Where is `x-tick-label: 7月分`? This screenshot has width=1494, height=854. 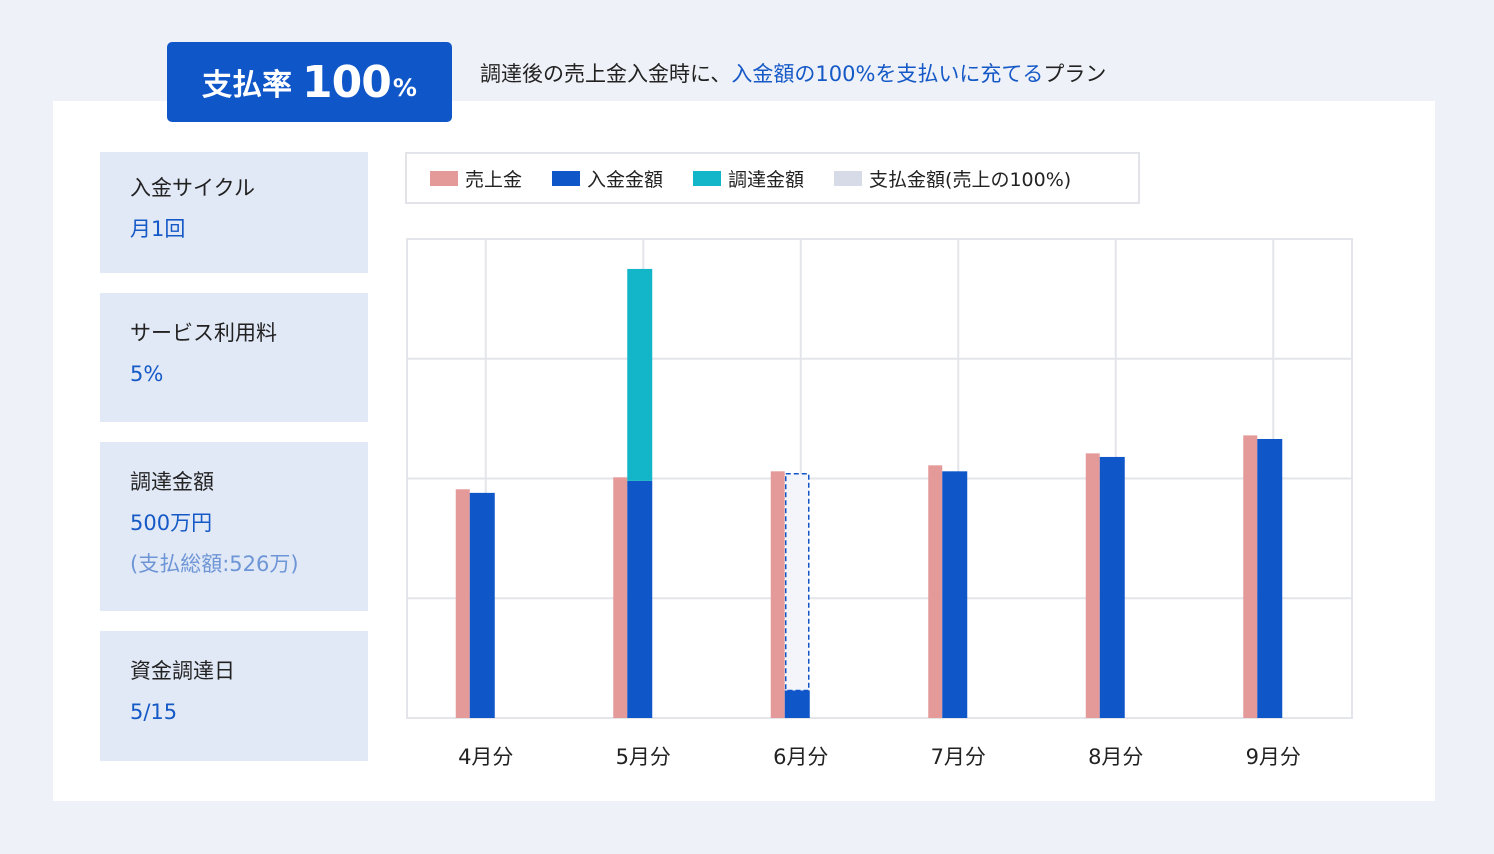 x-tick-label: 7月分 is located at coordinates (958, 757).